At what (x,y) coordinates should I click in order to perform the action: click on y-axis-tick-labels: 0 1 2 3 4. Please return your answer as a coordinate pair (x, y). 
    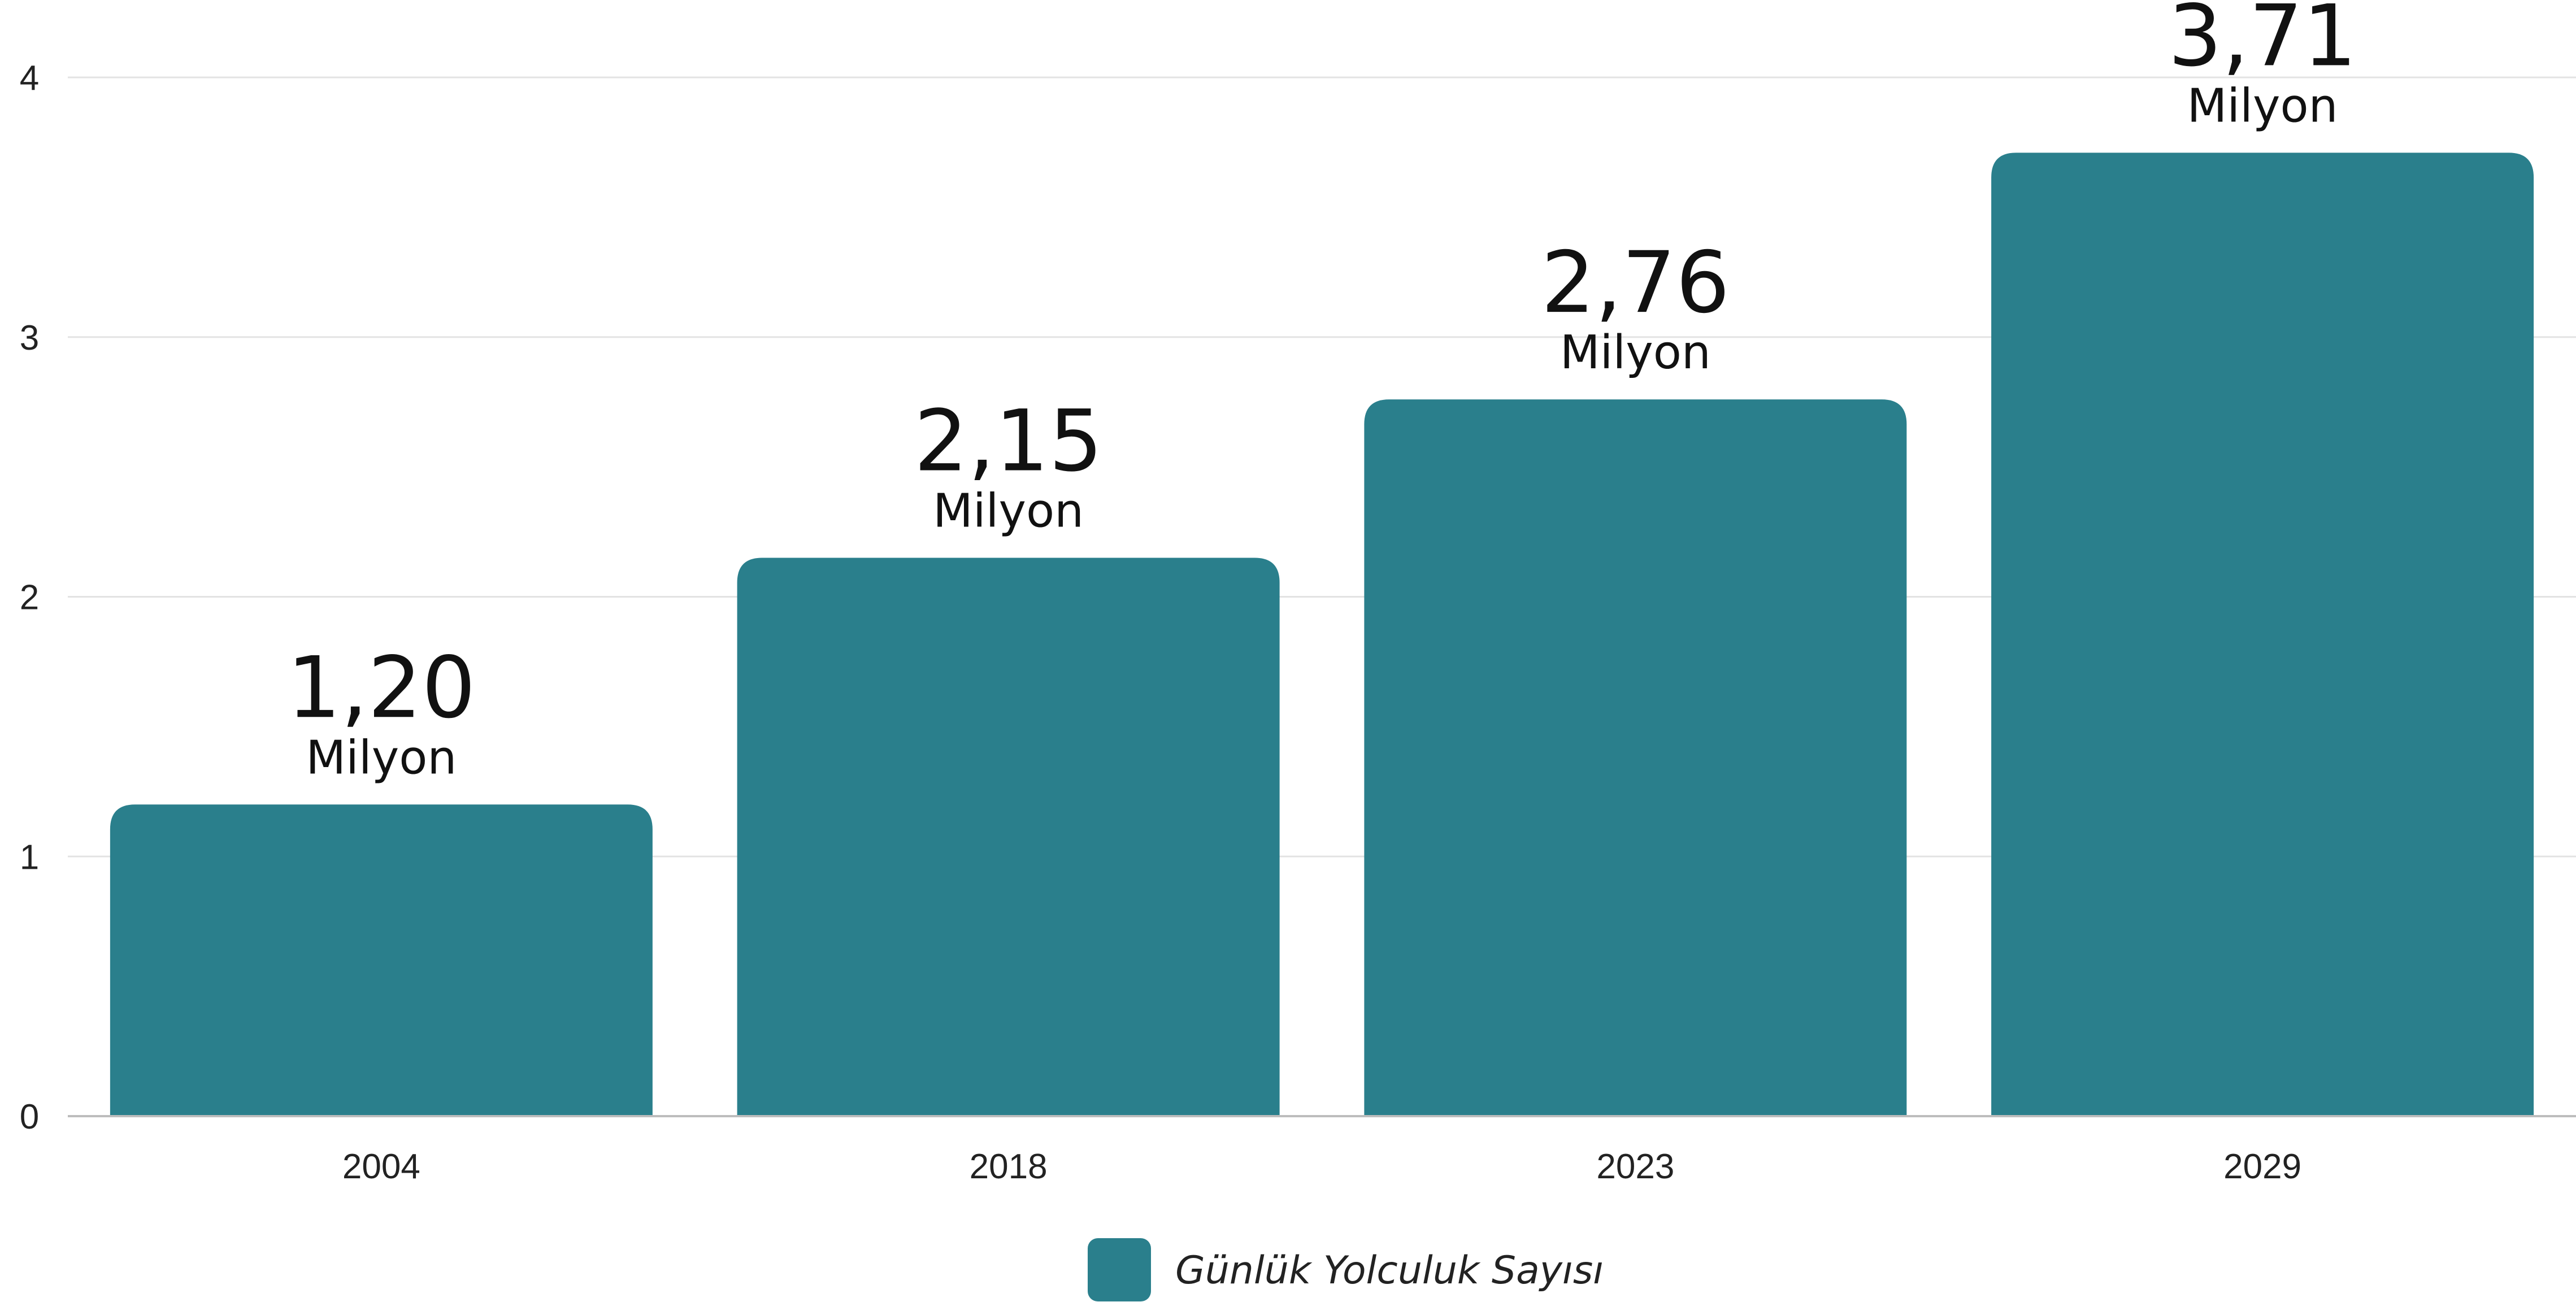
    Looking at the image, I should click on (29, 597).